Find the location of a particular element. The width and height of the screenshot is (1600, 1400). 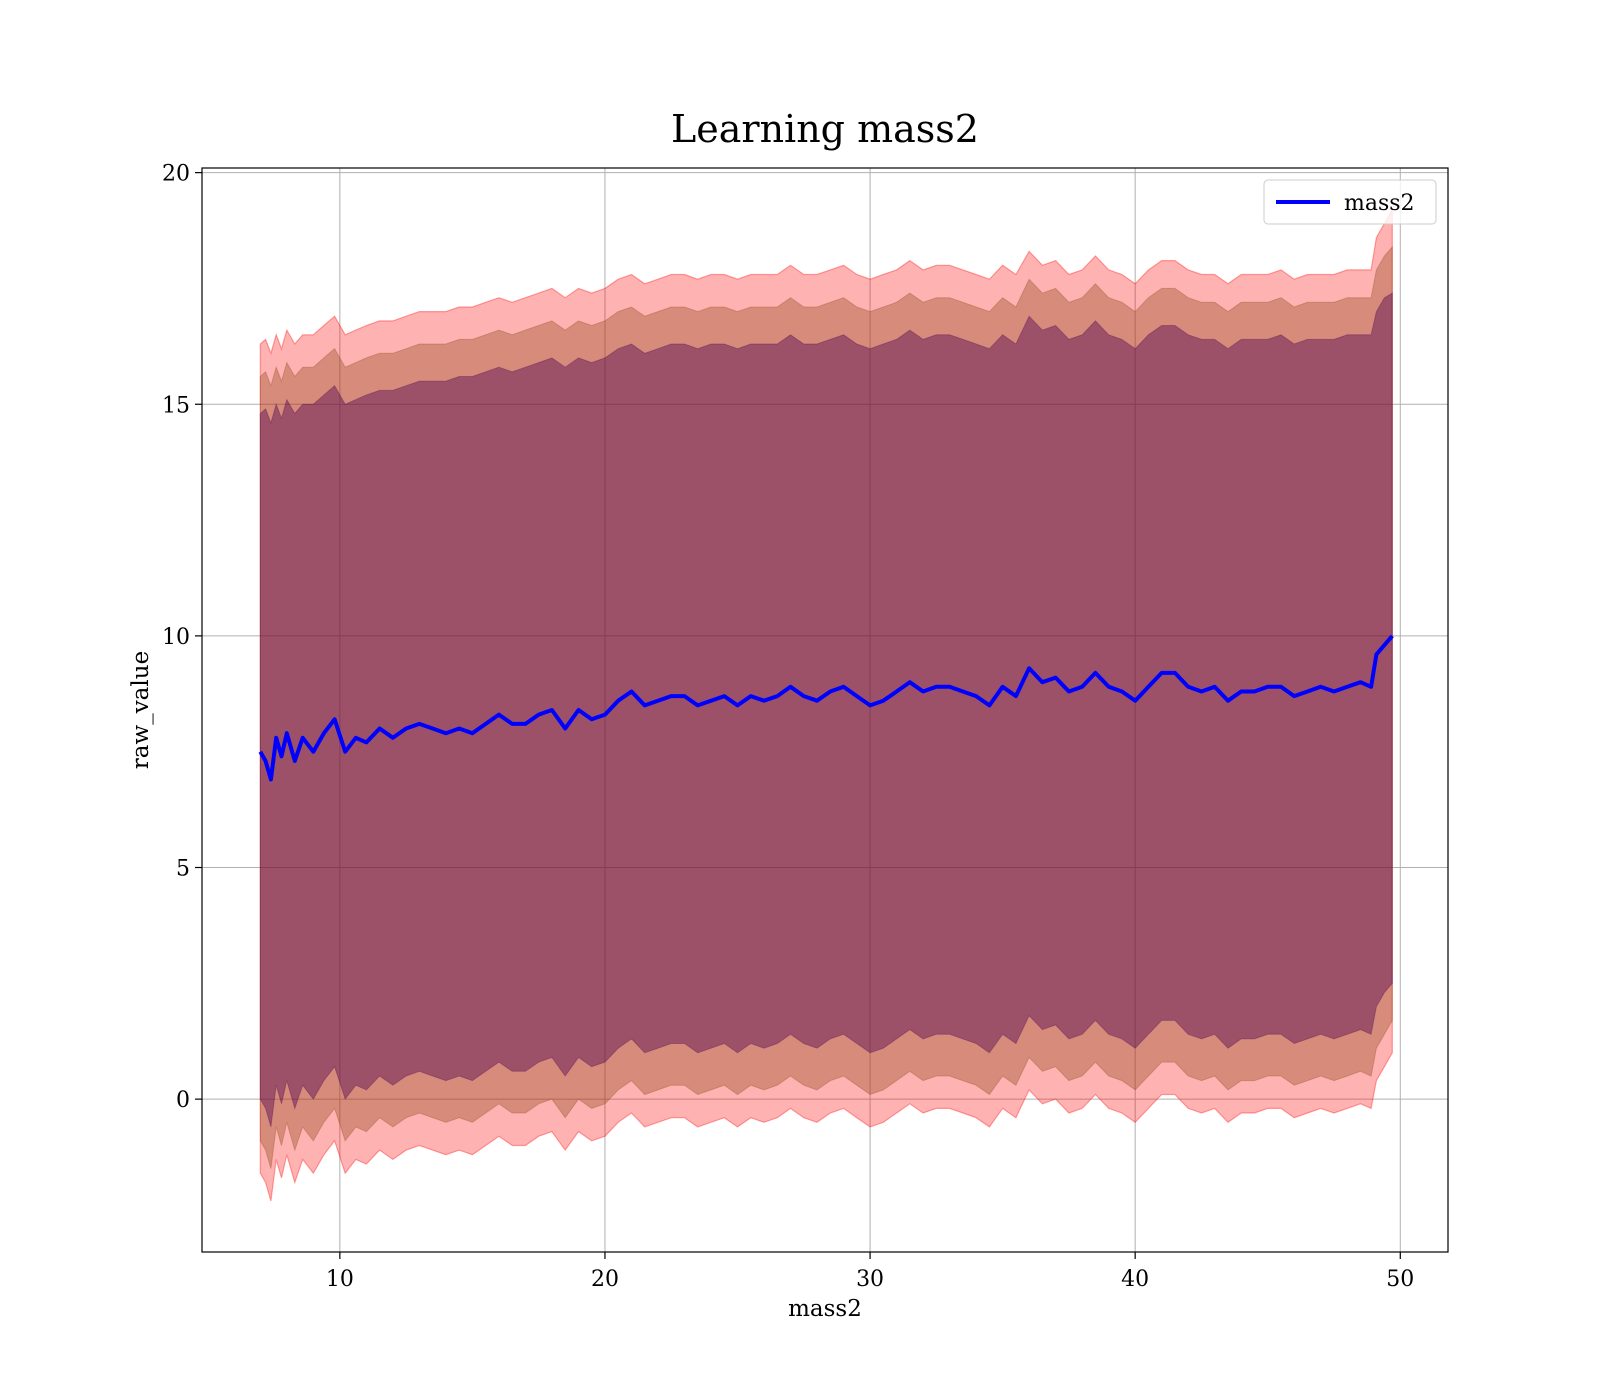

y-tick-label: 0 is located at coordinates (183, 1100).